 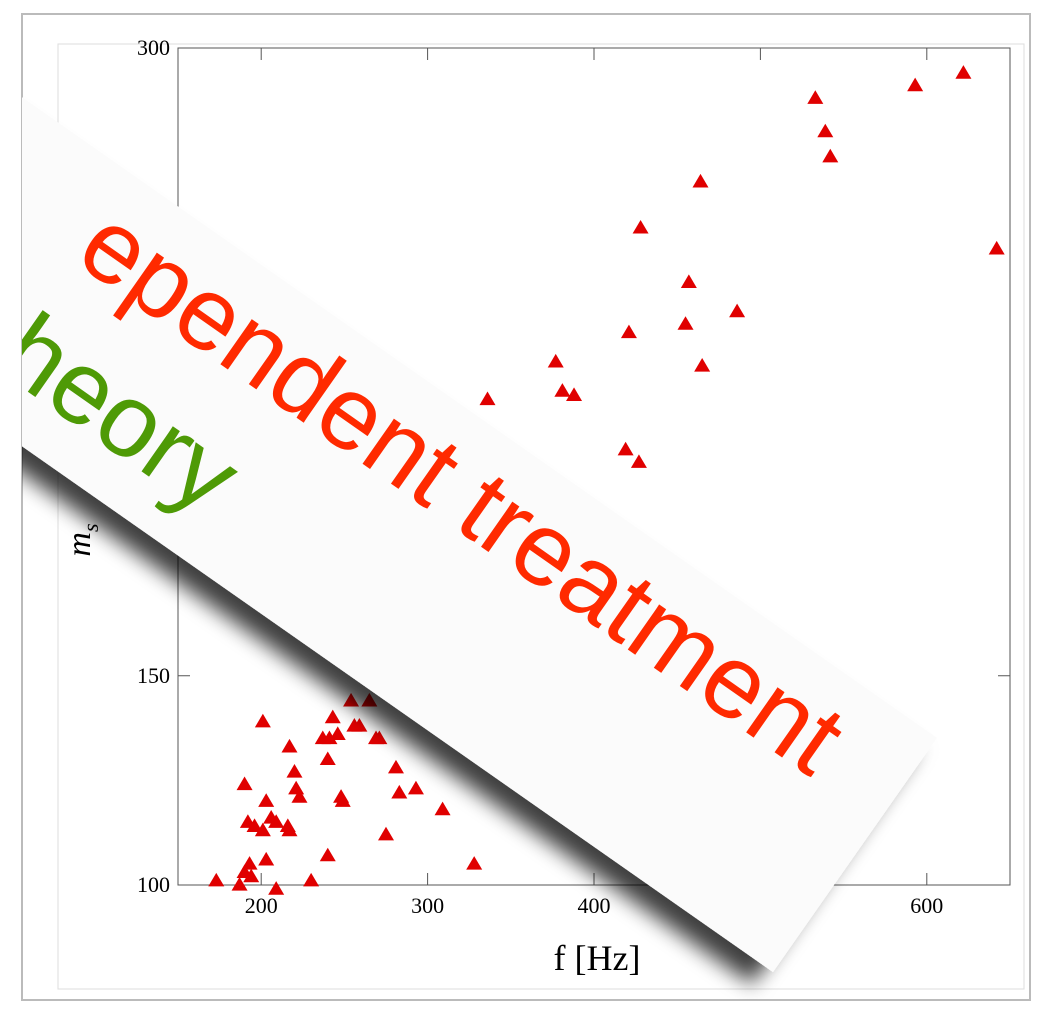 What do you see at coordinates (90, 527) in the screenshot?
I see `y-label-sub: s` at bounding box center [90, 527].